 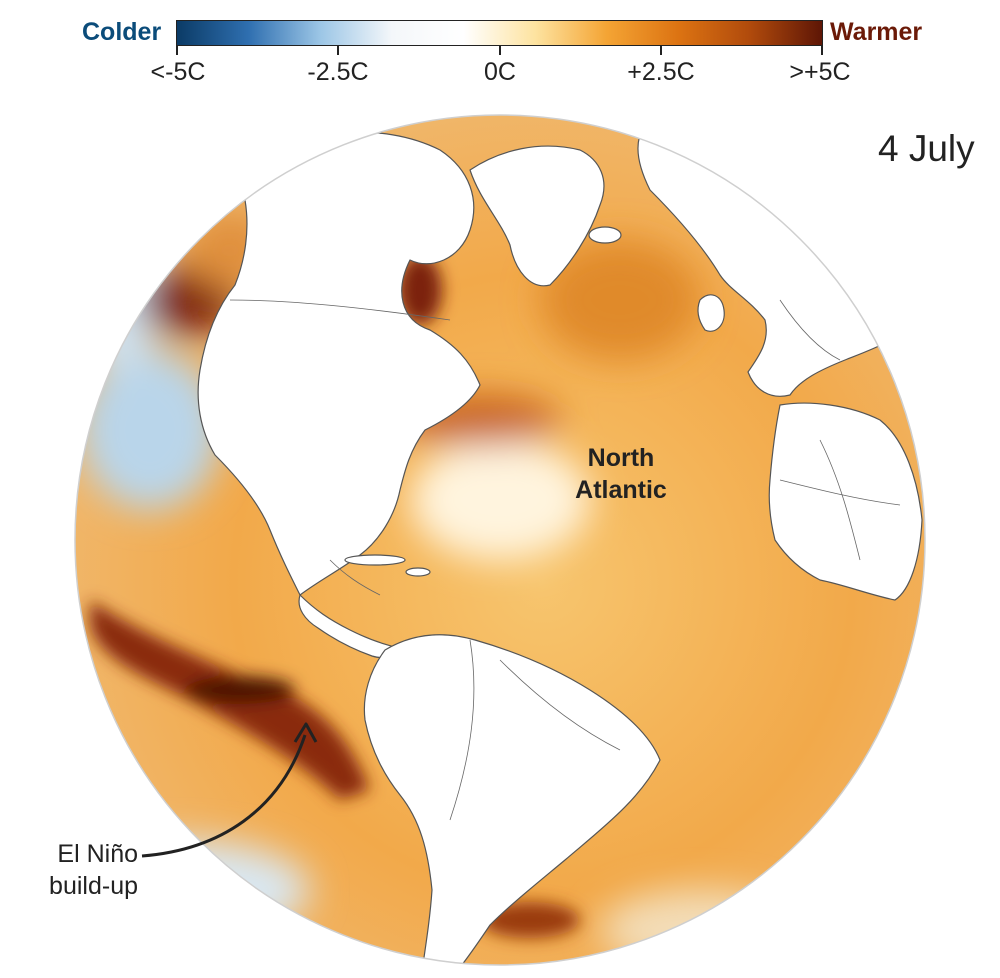 What do you see at coordinates (418, 572) in the screenshot?
I see `hispaniola-island` at bounding box center [418, 572].